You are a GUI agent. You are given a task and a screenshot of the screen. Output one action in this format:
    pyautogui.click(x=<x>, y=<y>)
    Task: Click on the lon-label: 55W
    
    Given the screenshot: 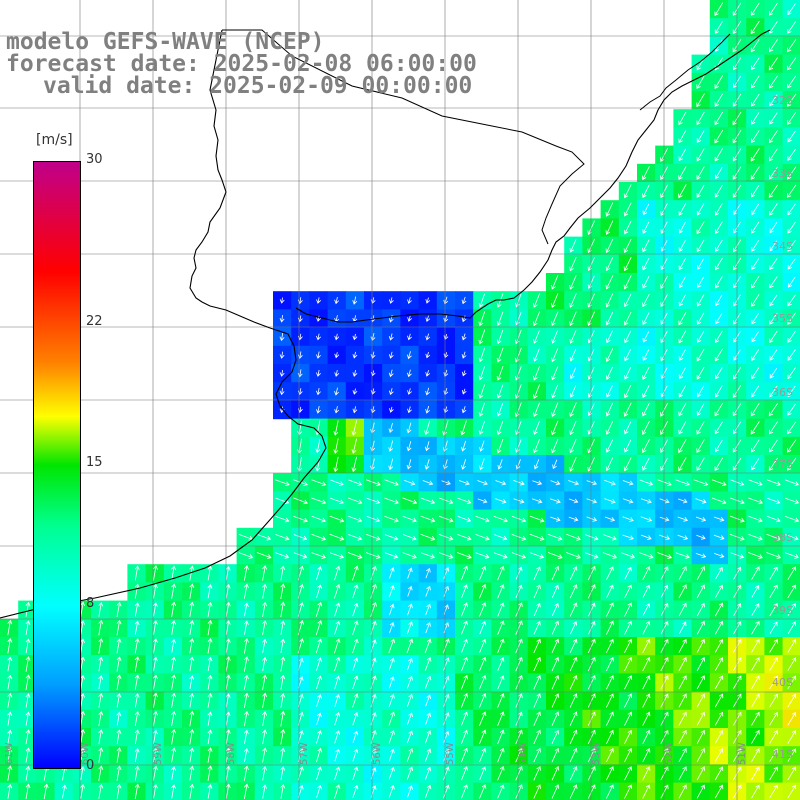 What is the action you would take?
    pyautogui.click(x=450, y=753)
    